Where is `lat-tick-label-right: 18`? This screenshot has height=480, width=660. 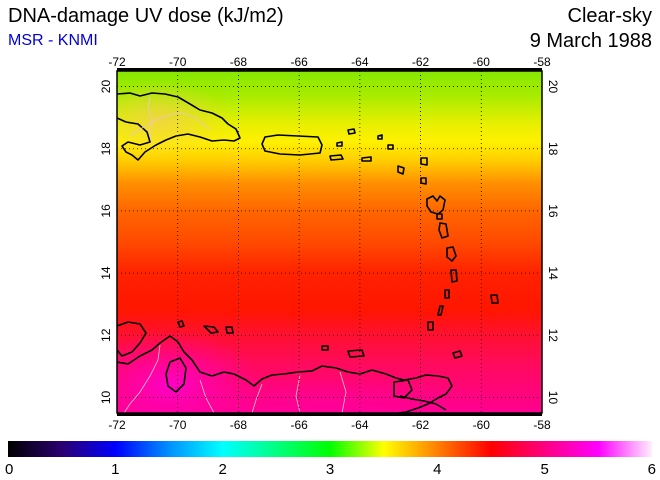
lat-tick-label-right: 18 is located at coordinates (553, 149).